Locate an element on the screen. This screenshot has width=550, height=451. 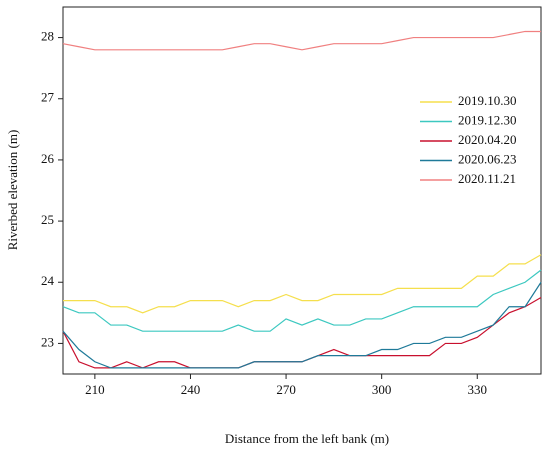
x-tick-label: 330 is located at coordinates (478, 389).